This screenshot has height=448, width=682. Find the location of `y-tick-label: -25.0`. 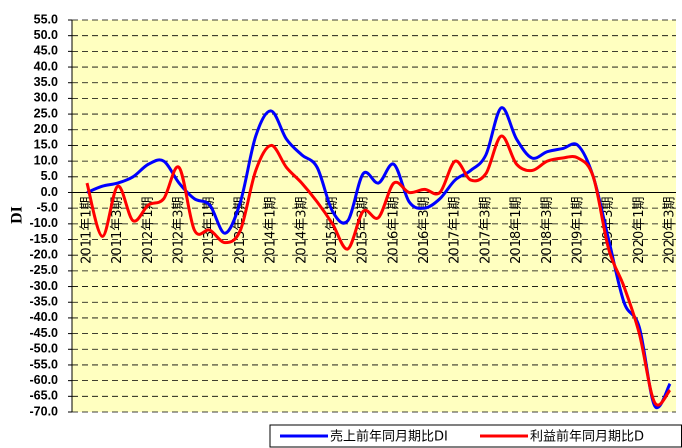

y-tick-label: -25.0 is located at coordinates (44, 270).